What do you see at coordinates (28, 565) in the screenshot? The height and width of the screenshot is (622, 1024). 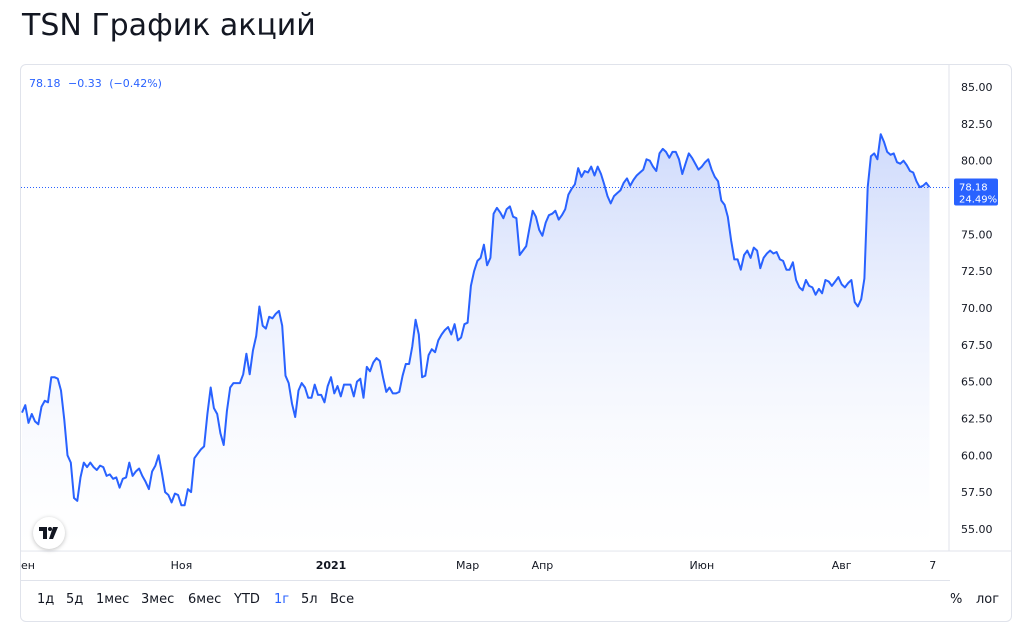 I see `x-tick-label: ен` at bounding box center [28, 565].